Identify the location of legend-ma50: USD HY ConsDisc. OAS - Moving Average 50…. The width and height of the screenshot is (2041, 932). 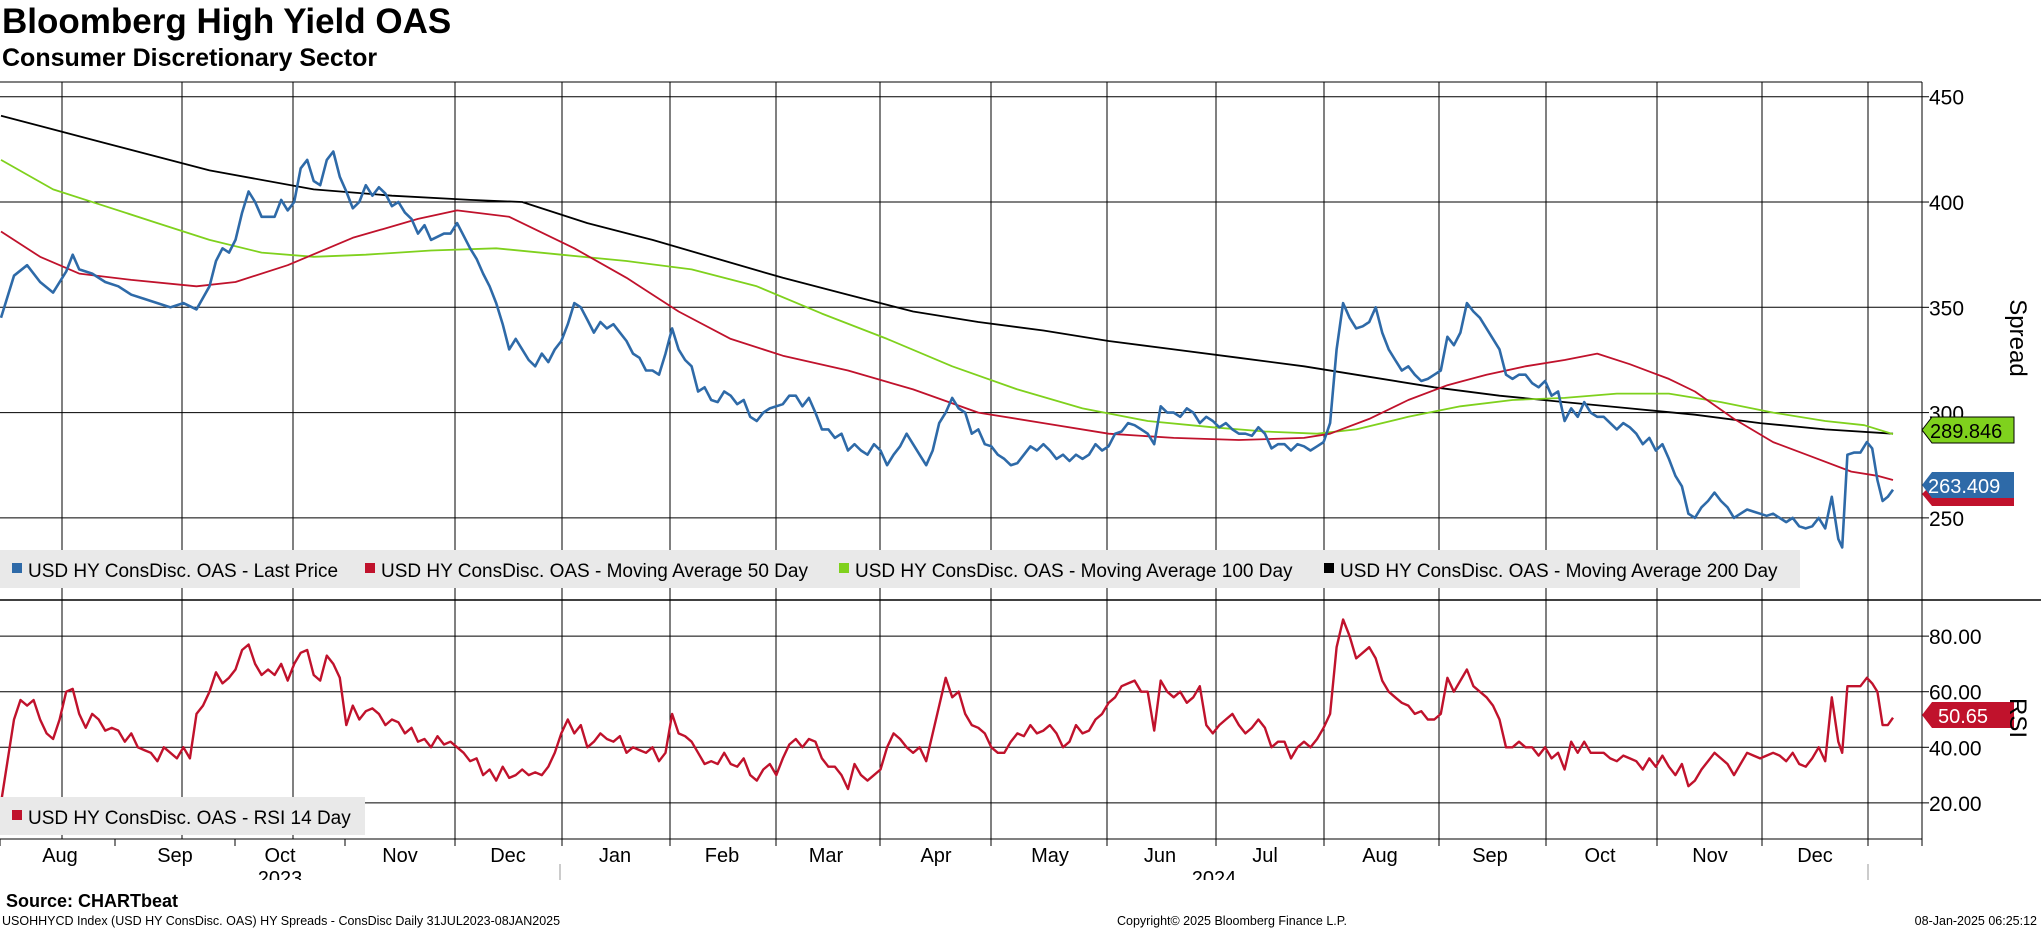
(594, 571).